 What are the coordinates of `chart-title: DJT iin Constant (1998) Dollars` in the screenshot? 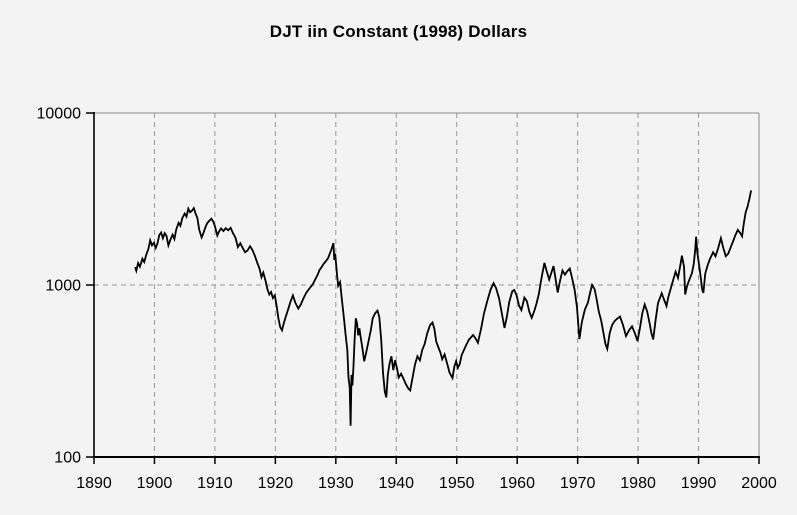 It's located at (398, 31).